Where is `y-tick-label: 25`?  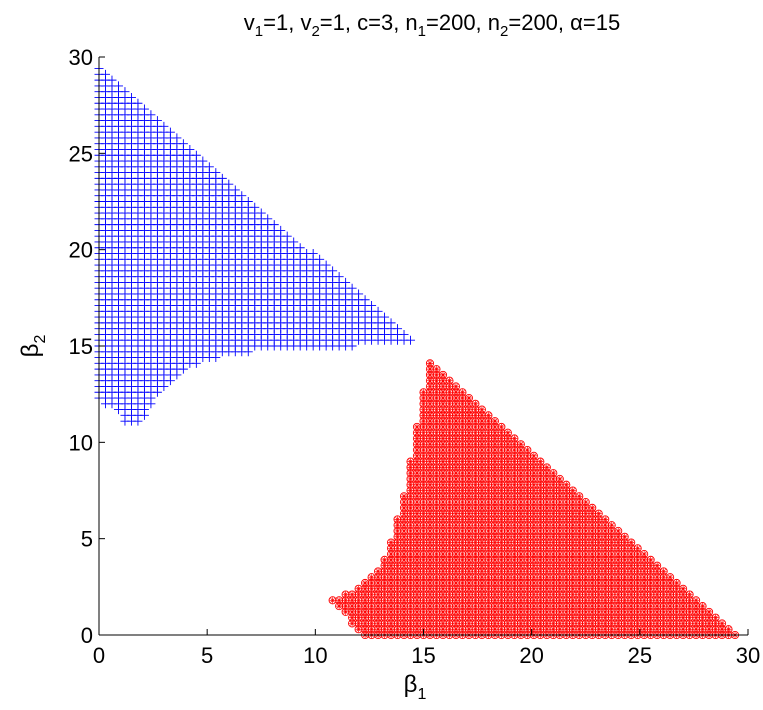 y-tick-label: 25 is located at coordinates (81, 153).